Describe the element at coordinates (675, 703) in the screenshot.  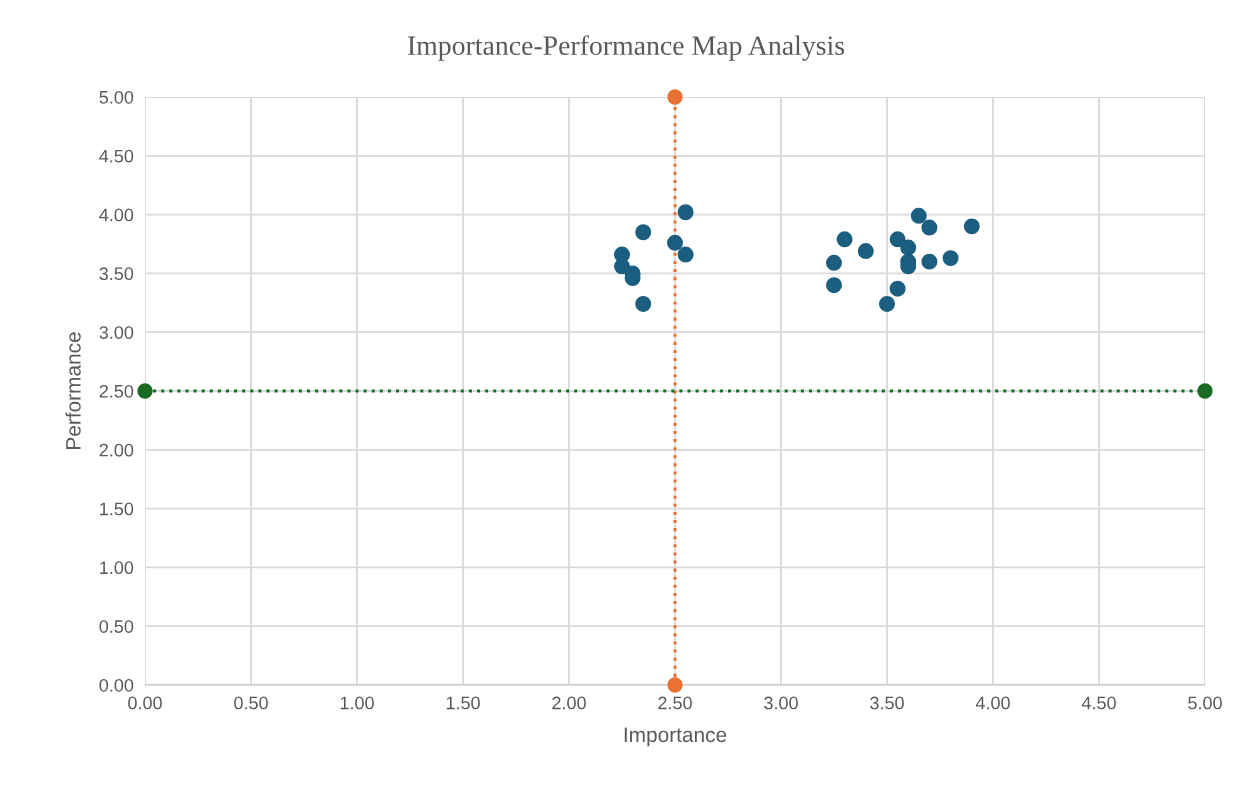
I see `x-tick-label: 2.50` at that location.